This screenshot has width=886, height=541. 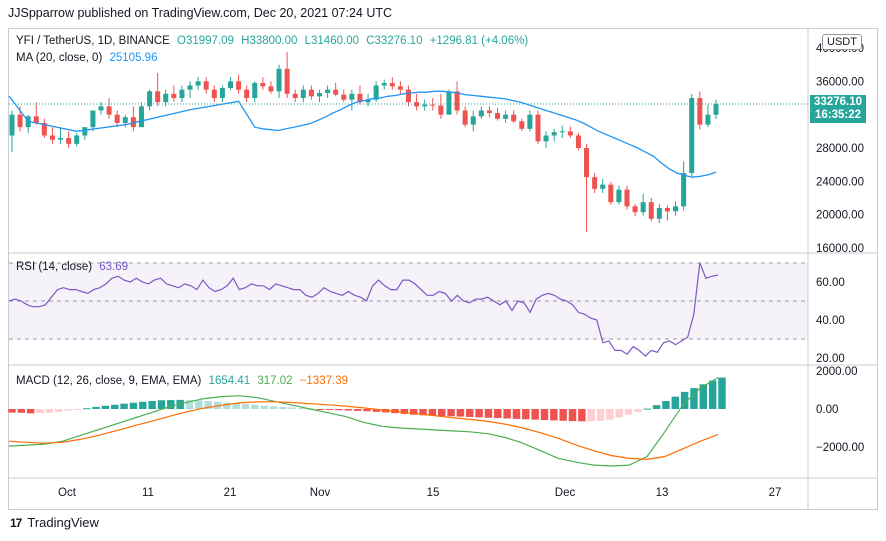 What do you see at coordinates (74, 267) in the screenshot?
I see `rsi-legend: RSI (14, close) 63.69` at bounding box center [74, 267].